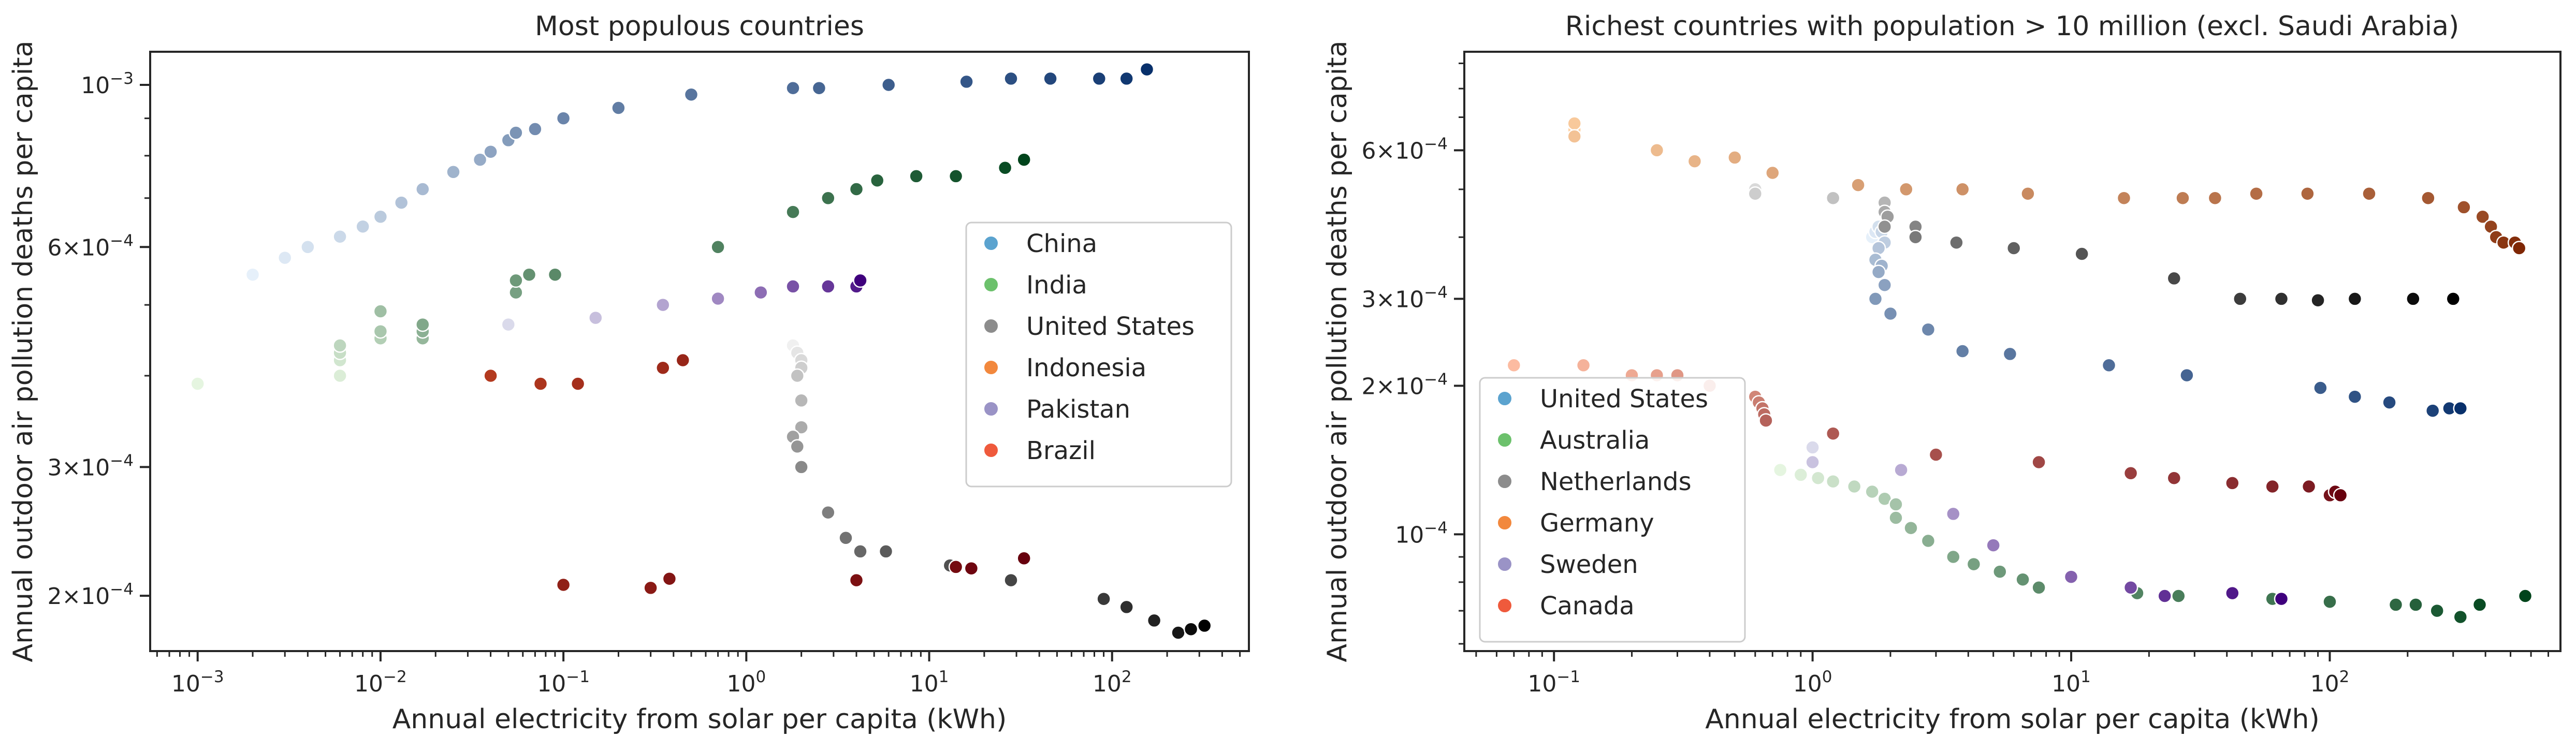 This screenshot has height=752, width=2576. Describe the element at coordinates (1078, 409) in the screenshot. I see `legend-label: Pakistan` at that location.